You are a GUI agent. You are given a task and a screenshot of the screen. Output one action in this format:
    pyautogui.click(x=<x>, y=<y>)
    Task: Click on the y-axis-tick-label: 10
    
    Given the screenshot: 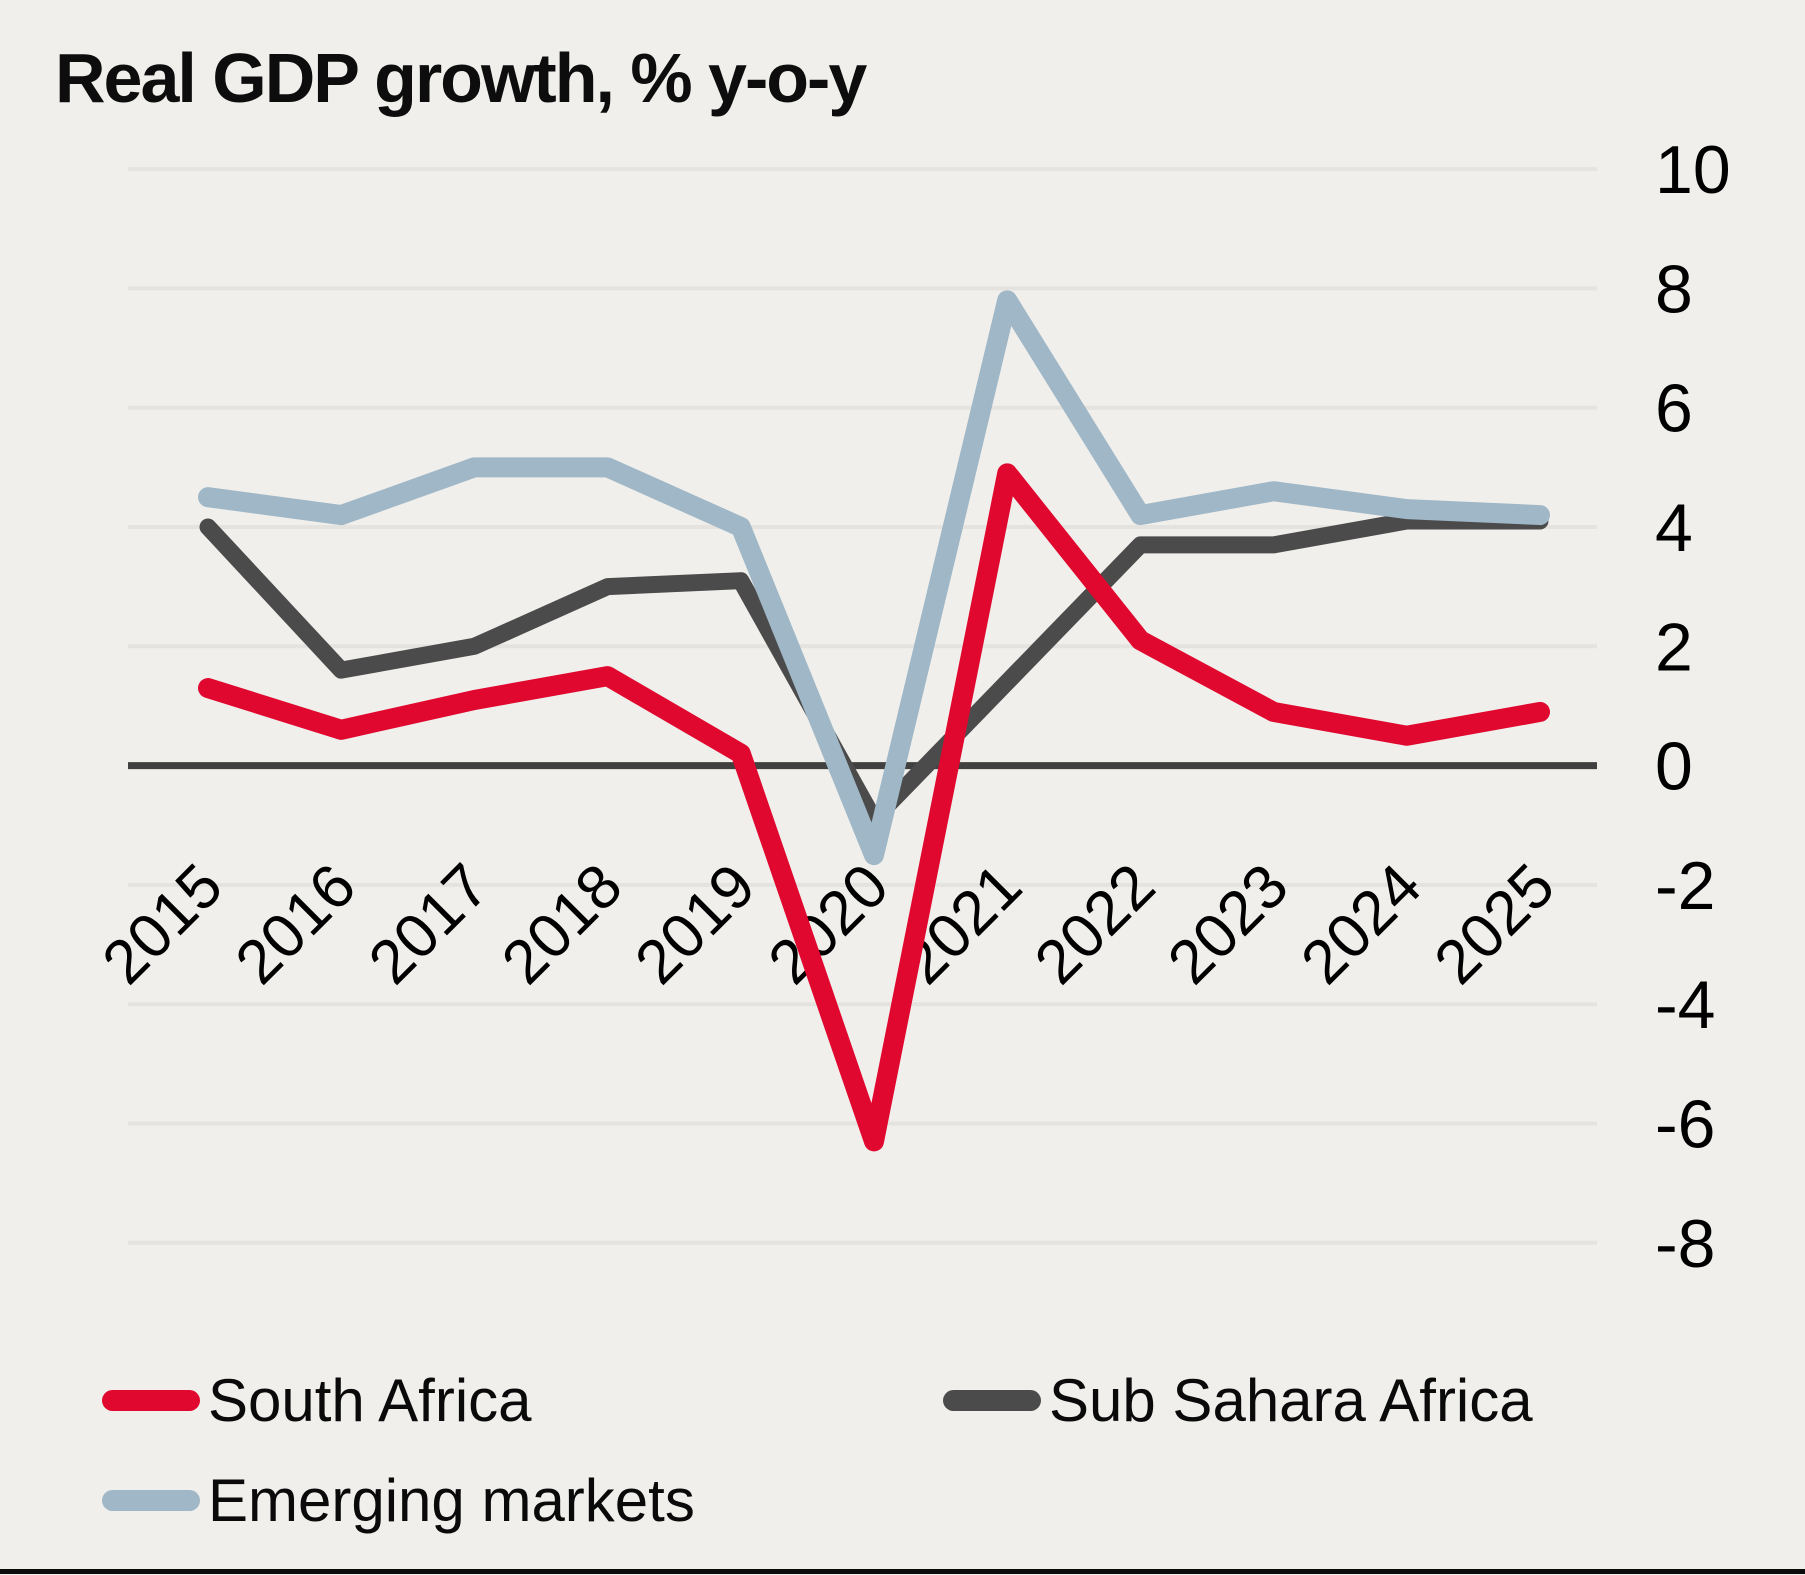 What is the action you would take?
    pyautogui.click(x=1693, y=170)
    